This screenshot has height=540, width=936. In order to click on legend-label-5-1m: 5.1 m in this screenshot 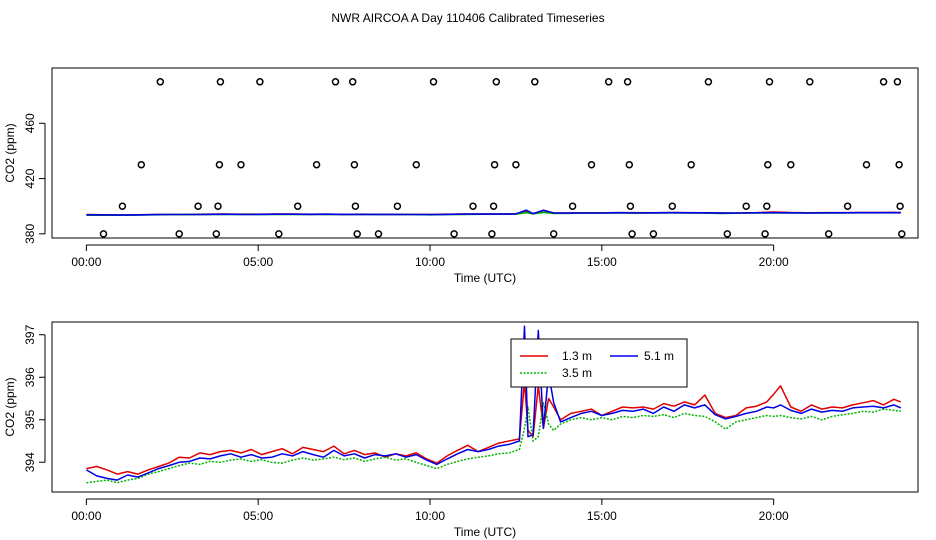, I will do `click(659, 356)`.